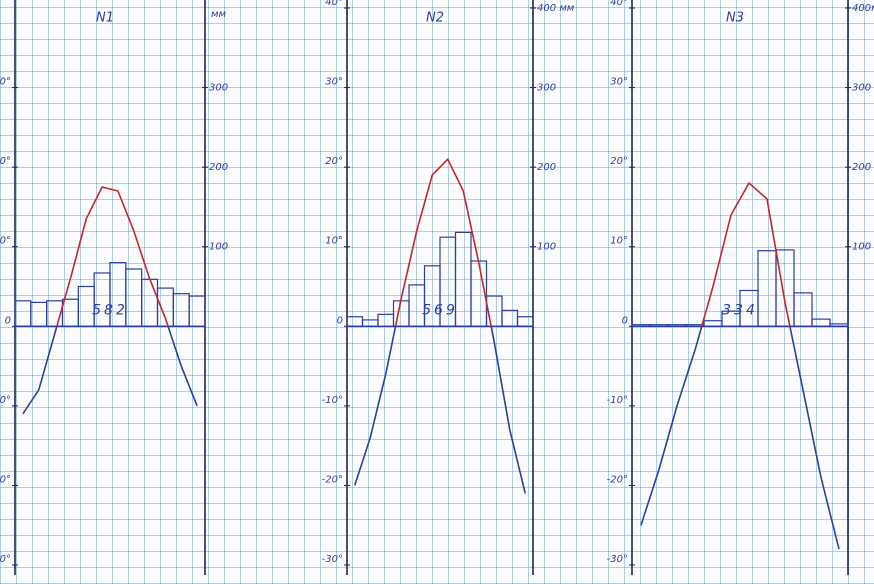 Image resolution: width=874 pixels, height=584 pixels. What do you see at coordinates (110, 310) in the screenshot?
I see `total-label: 582` at bounding box center [110, 310].